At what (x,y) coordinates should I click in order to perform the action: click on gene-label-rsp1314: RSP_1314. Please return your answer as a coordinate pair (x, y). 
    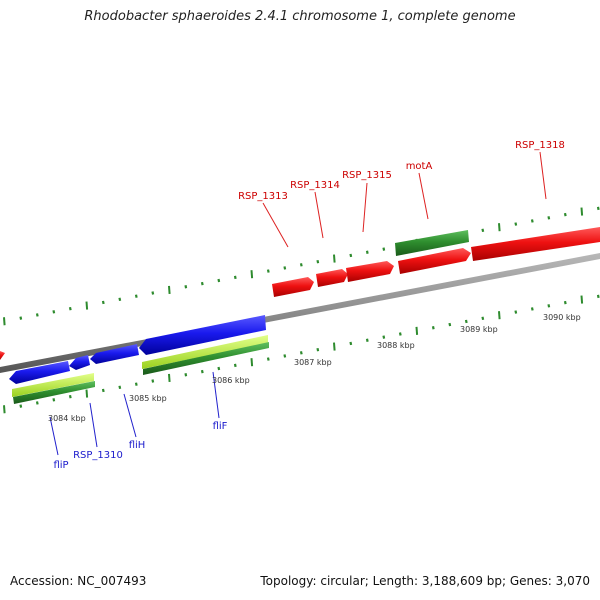
    Looking at the image, I should click on (315, 185).